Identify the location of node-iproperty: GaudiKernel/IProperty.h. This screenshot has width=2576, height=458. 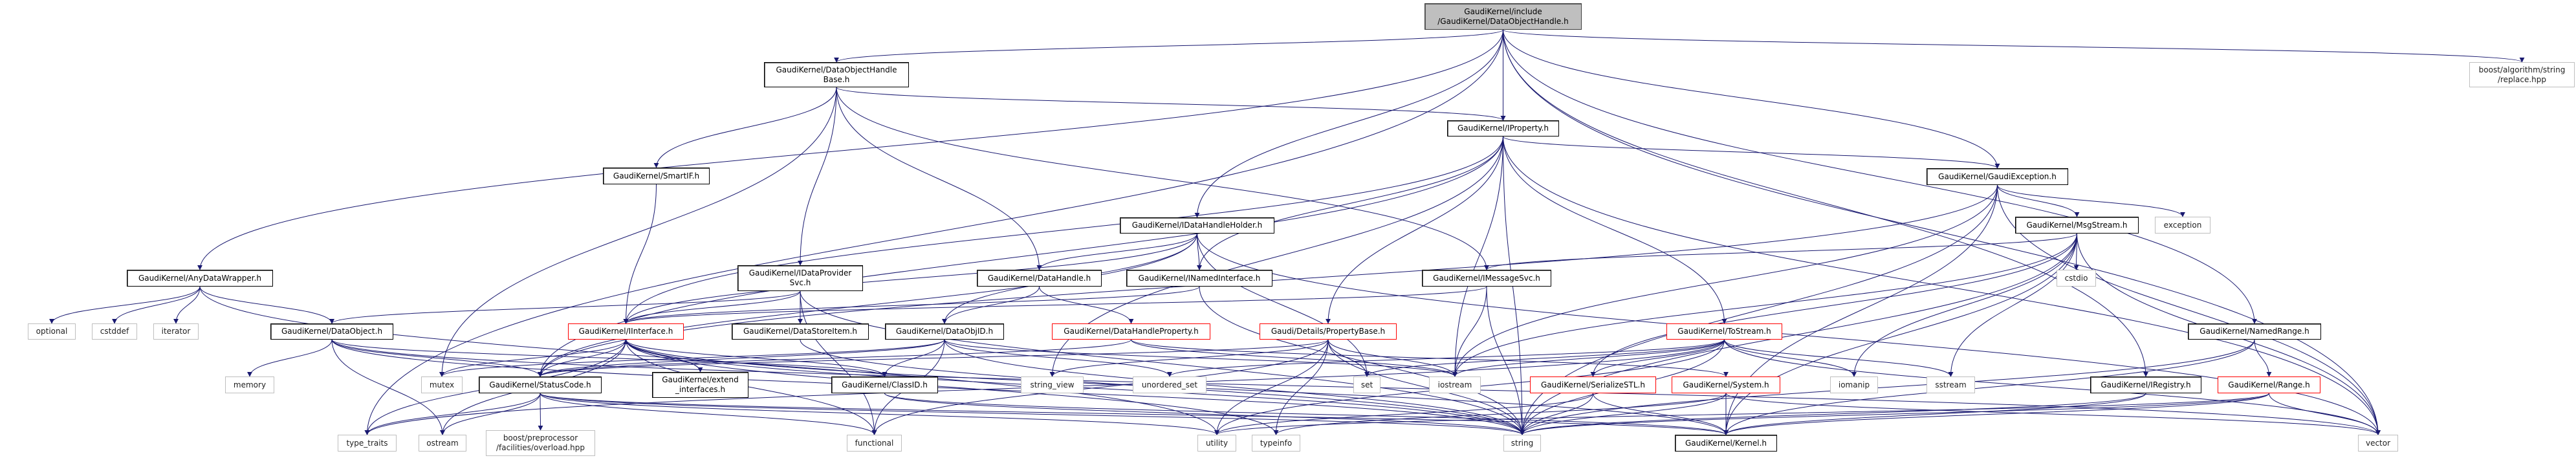
(1503, 128).